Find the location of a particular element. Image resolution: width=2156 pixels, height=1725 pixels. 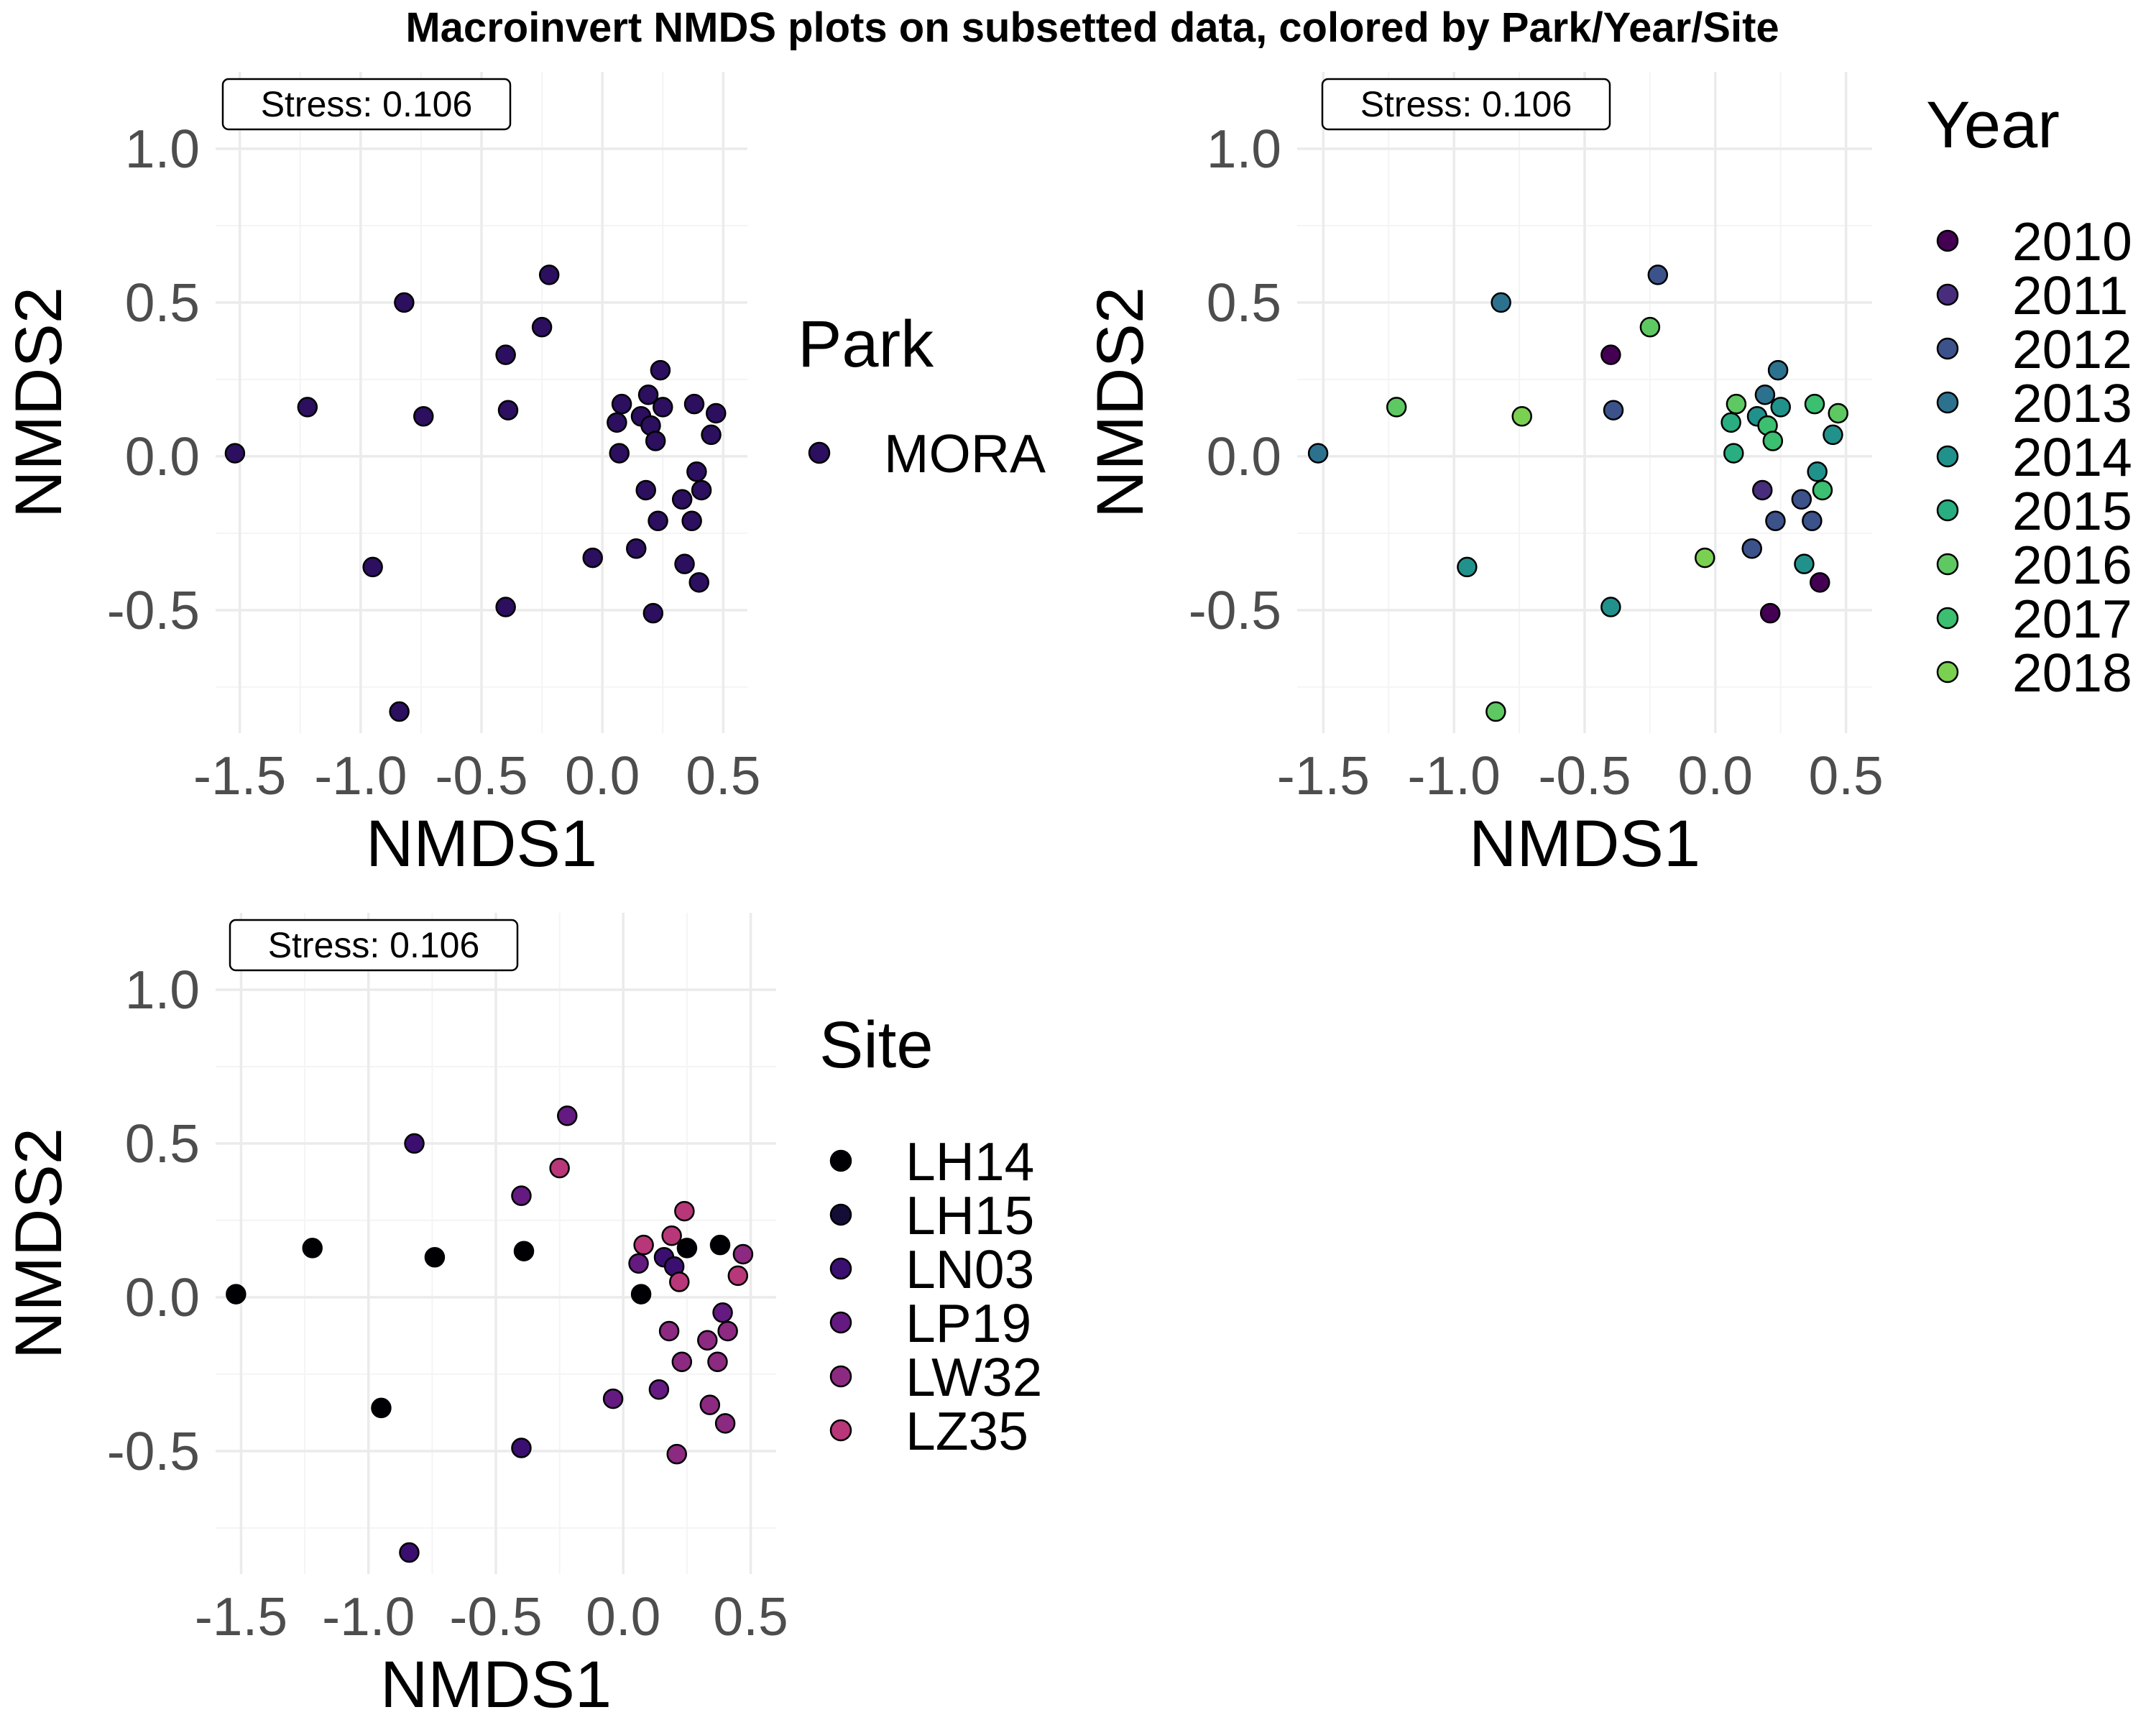

legend-label: 2013 is located at coordinates (2072, 403).